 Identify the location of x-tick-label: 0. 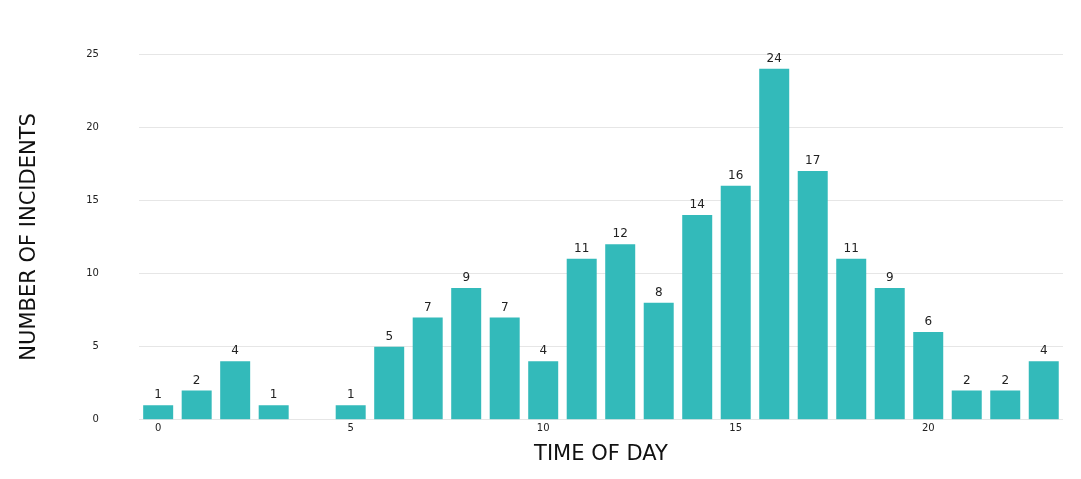
(158, 428).